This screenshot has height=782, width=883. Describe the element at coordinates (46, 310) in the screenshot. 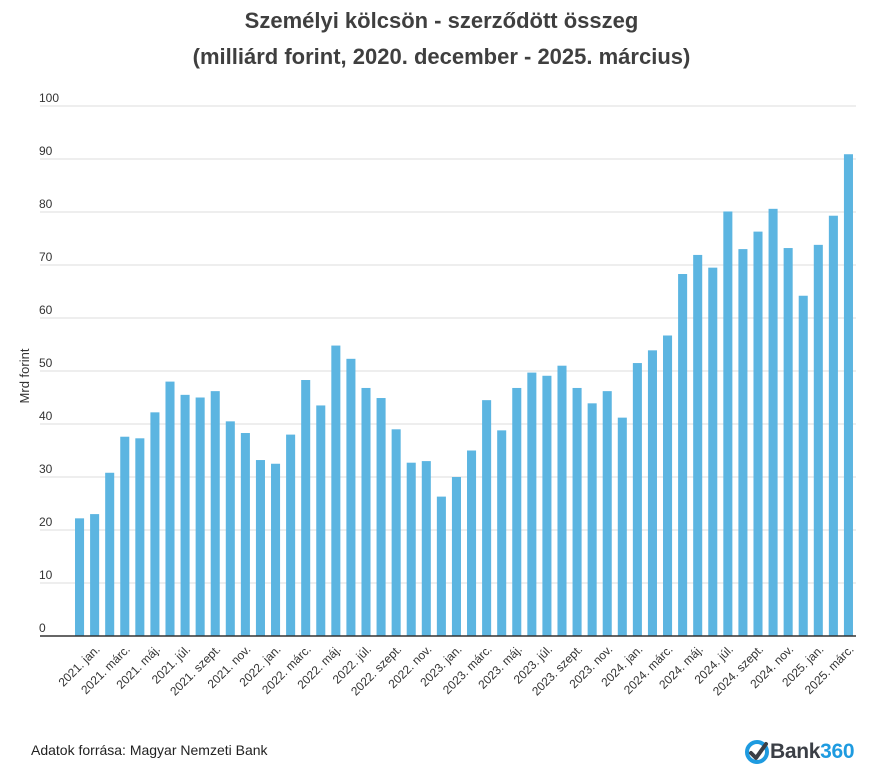

I see `y-tick-label: 60` at that location.